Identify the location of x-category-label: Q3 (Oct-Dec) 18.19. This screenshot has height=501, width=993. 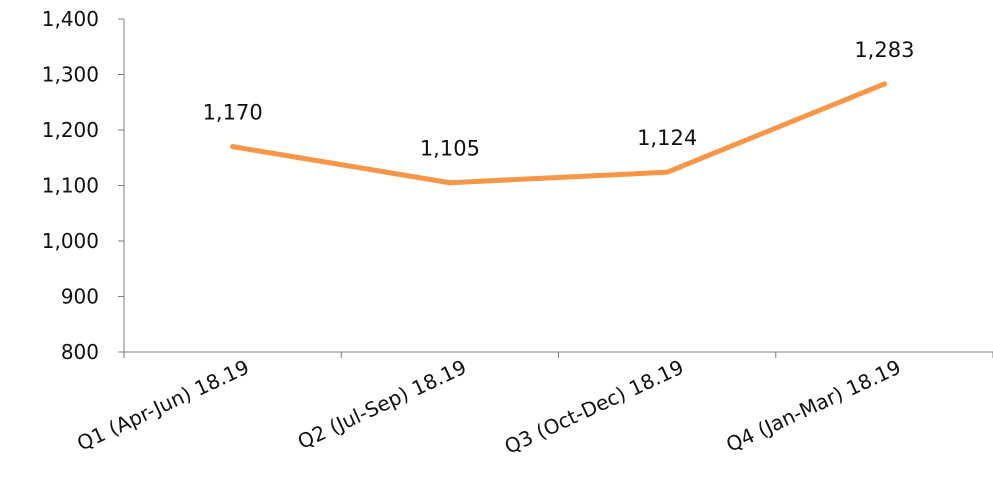
(594, 407).